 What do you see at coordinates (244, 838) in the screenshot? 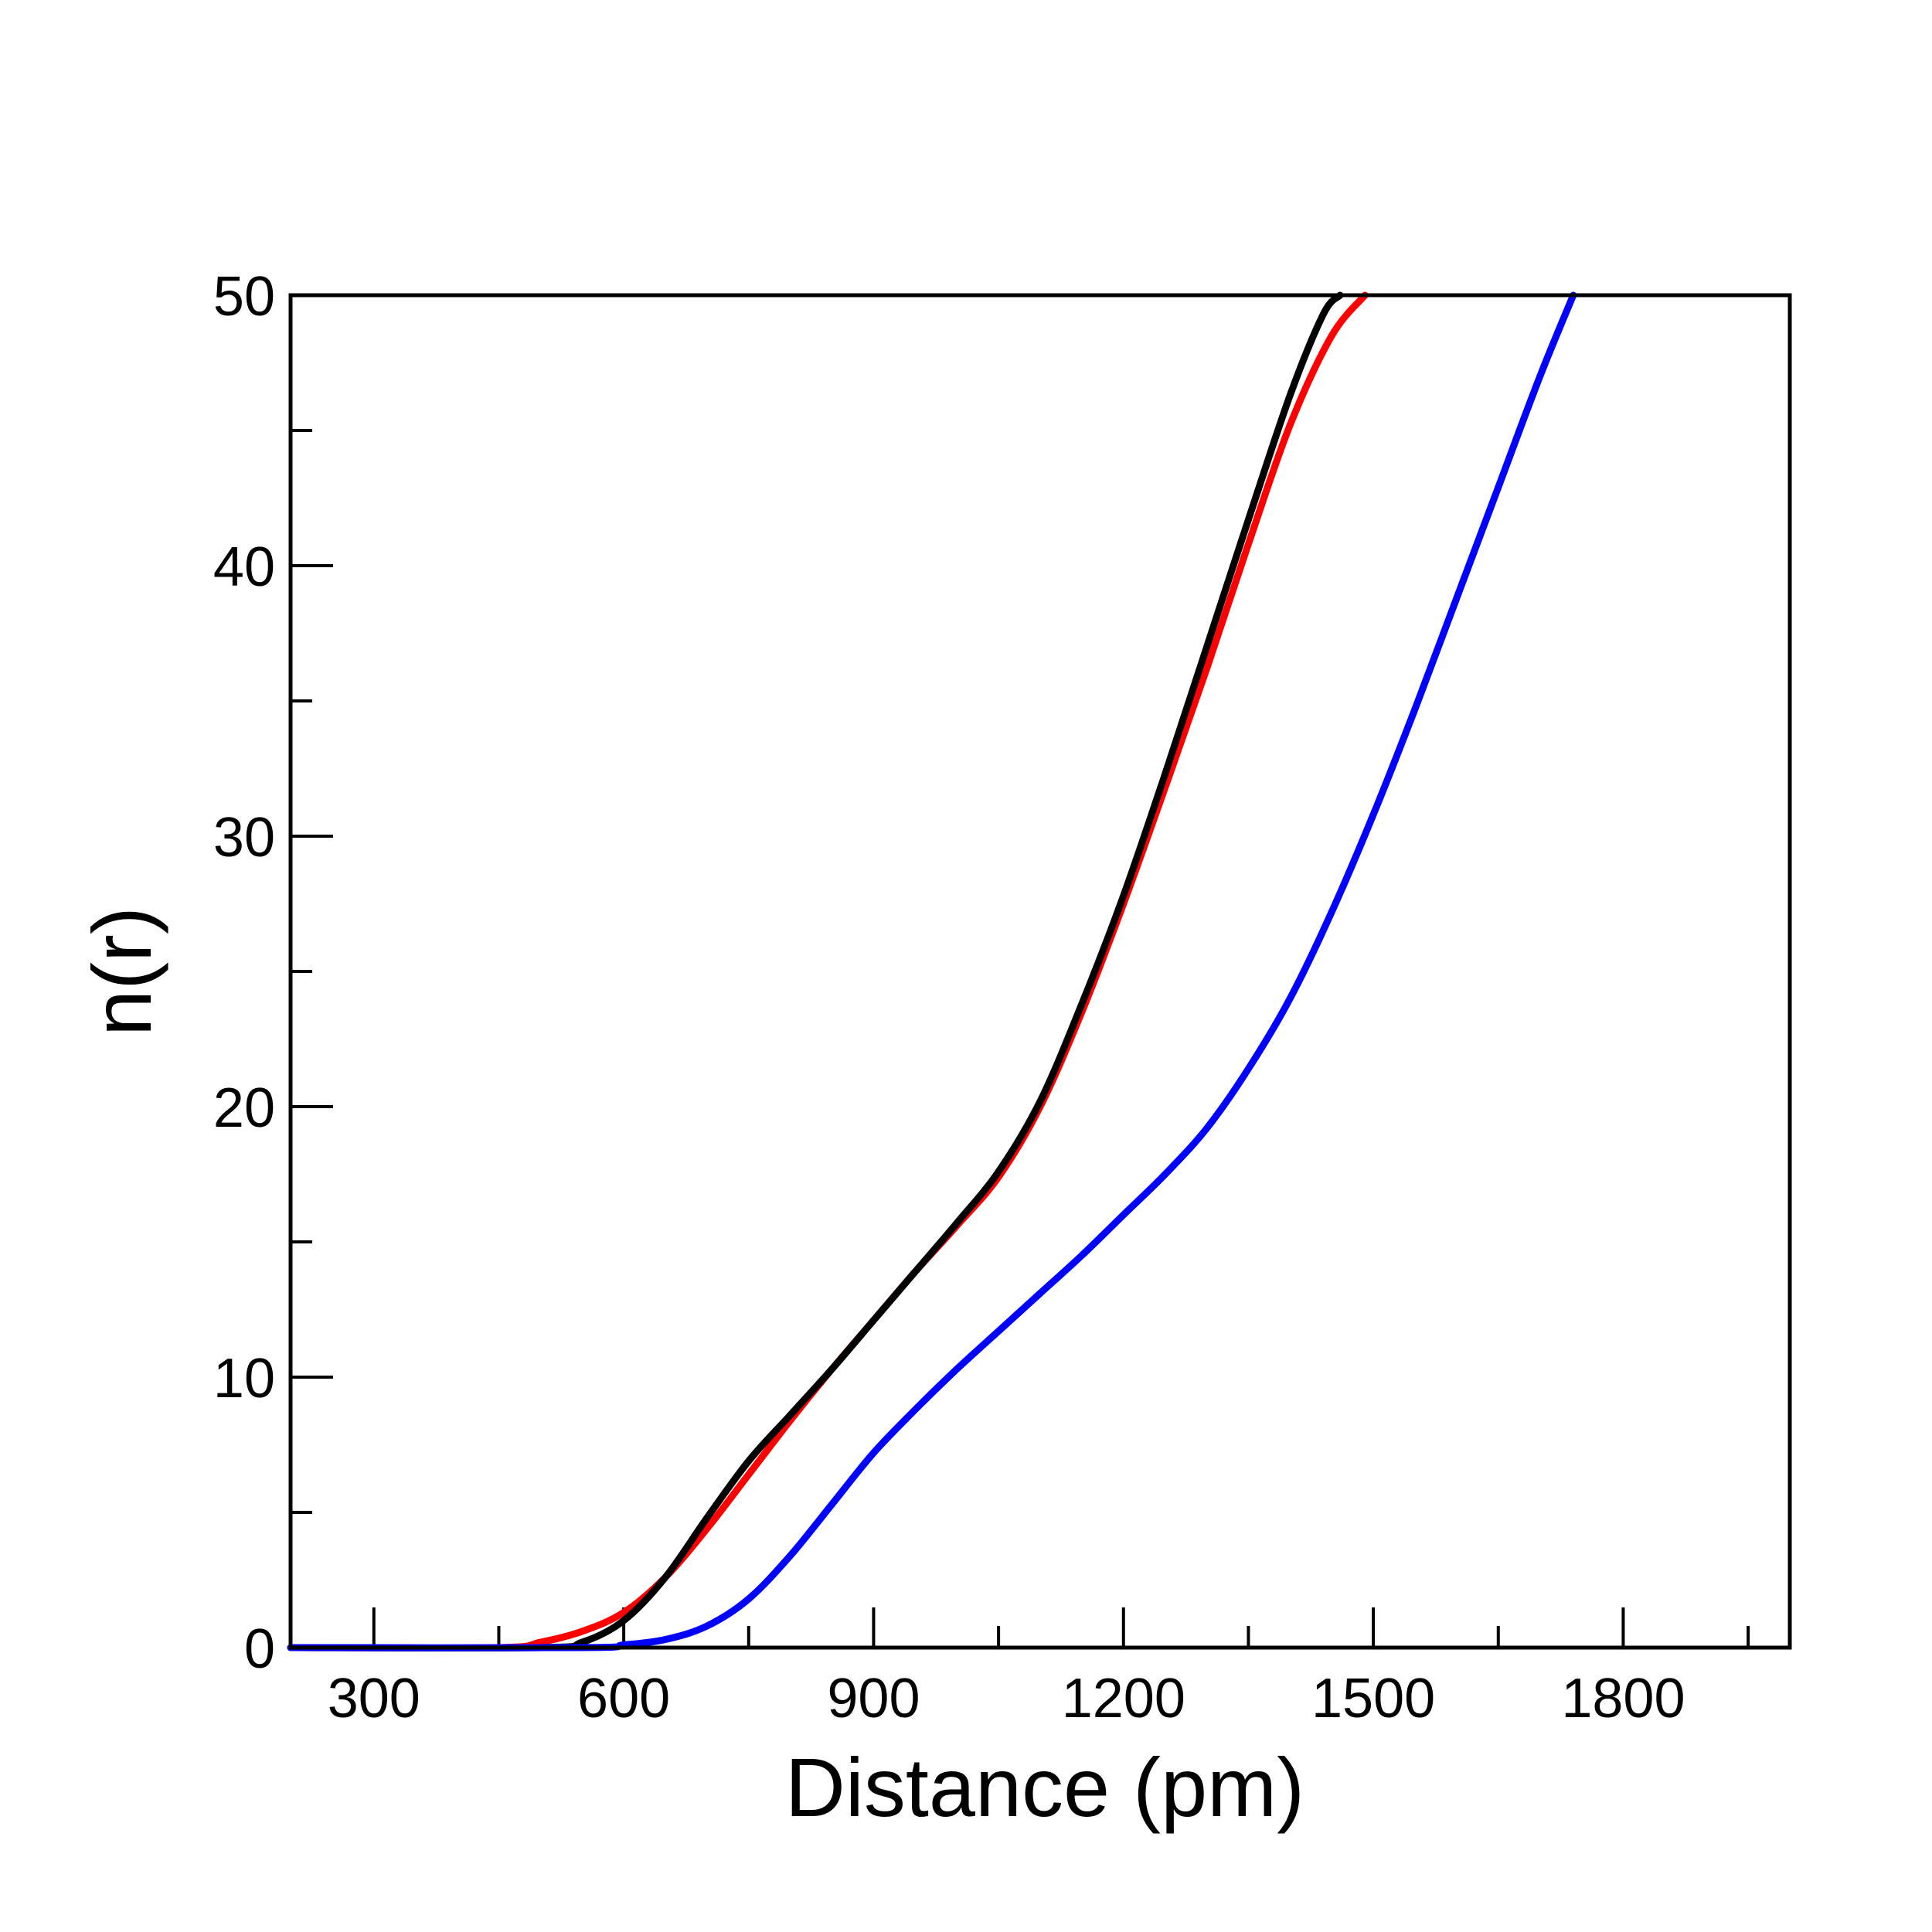
I see `y-tick-label: 30` at bounding box center [244, 838].